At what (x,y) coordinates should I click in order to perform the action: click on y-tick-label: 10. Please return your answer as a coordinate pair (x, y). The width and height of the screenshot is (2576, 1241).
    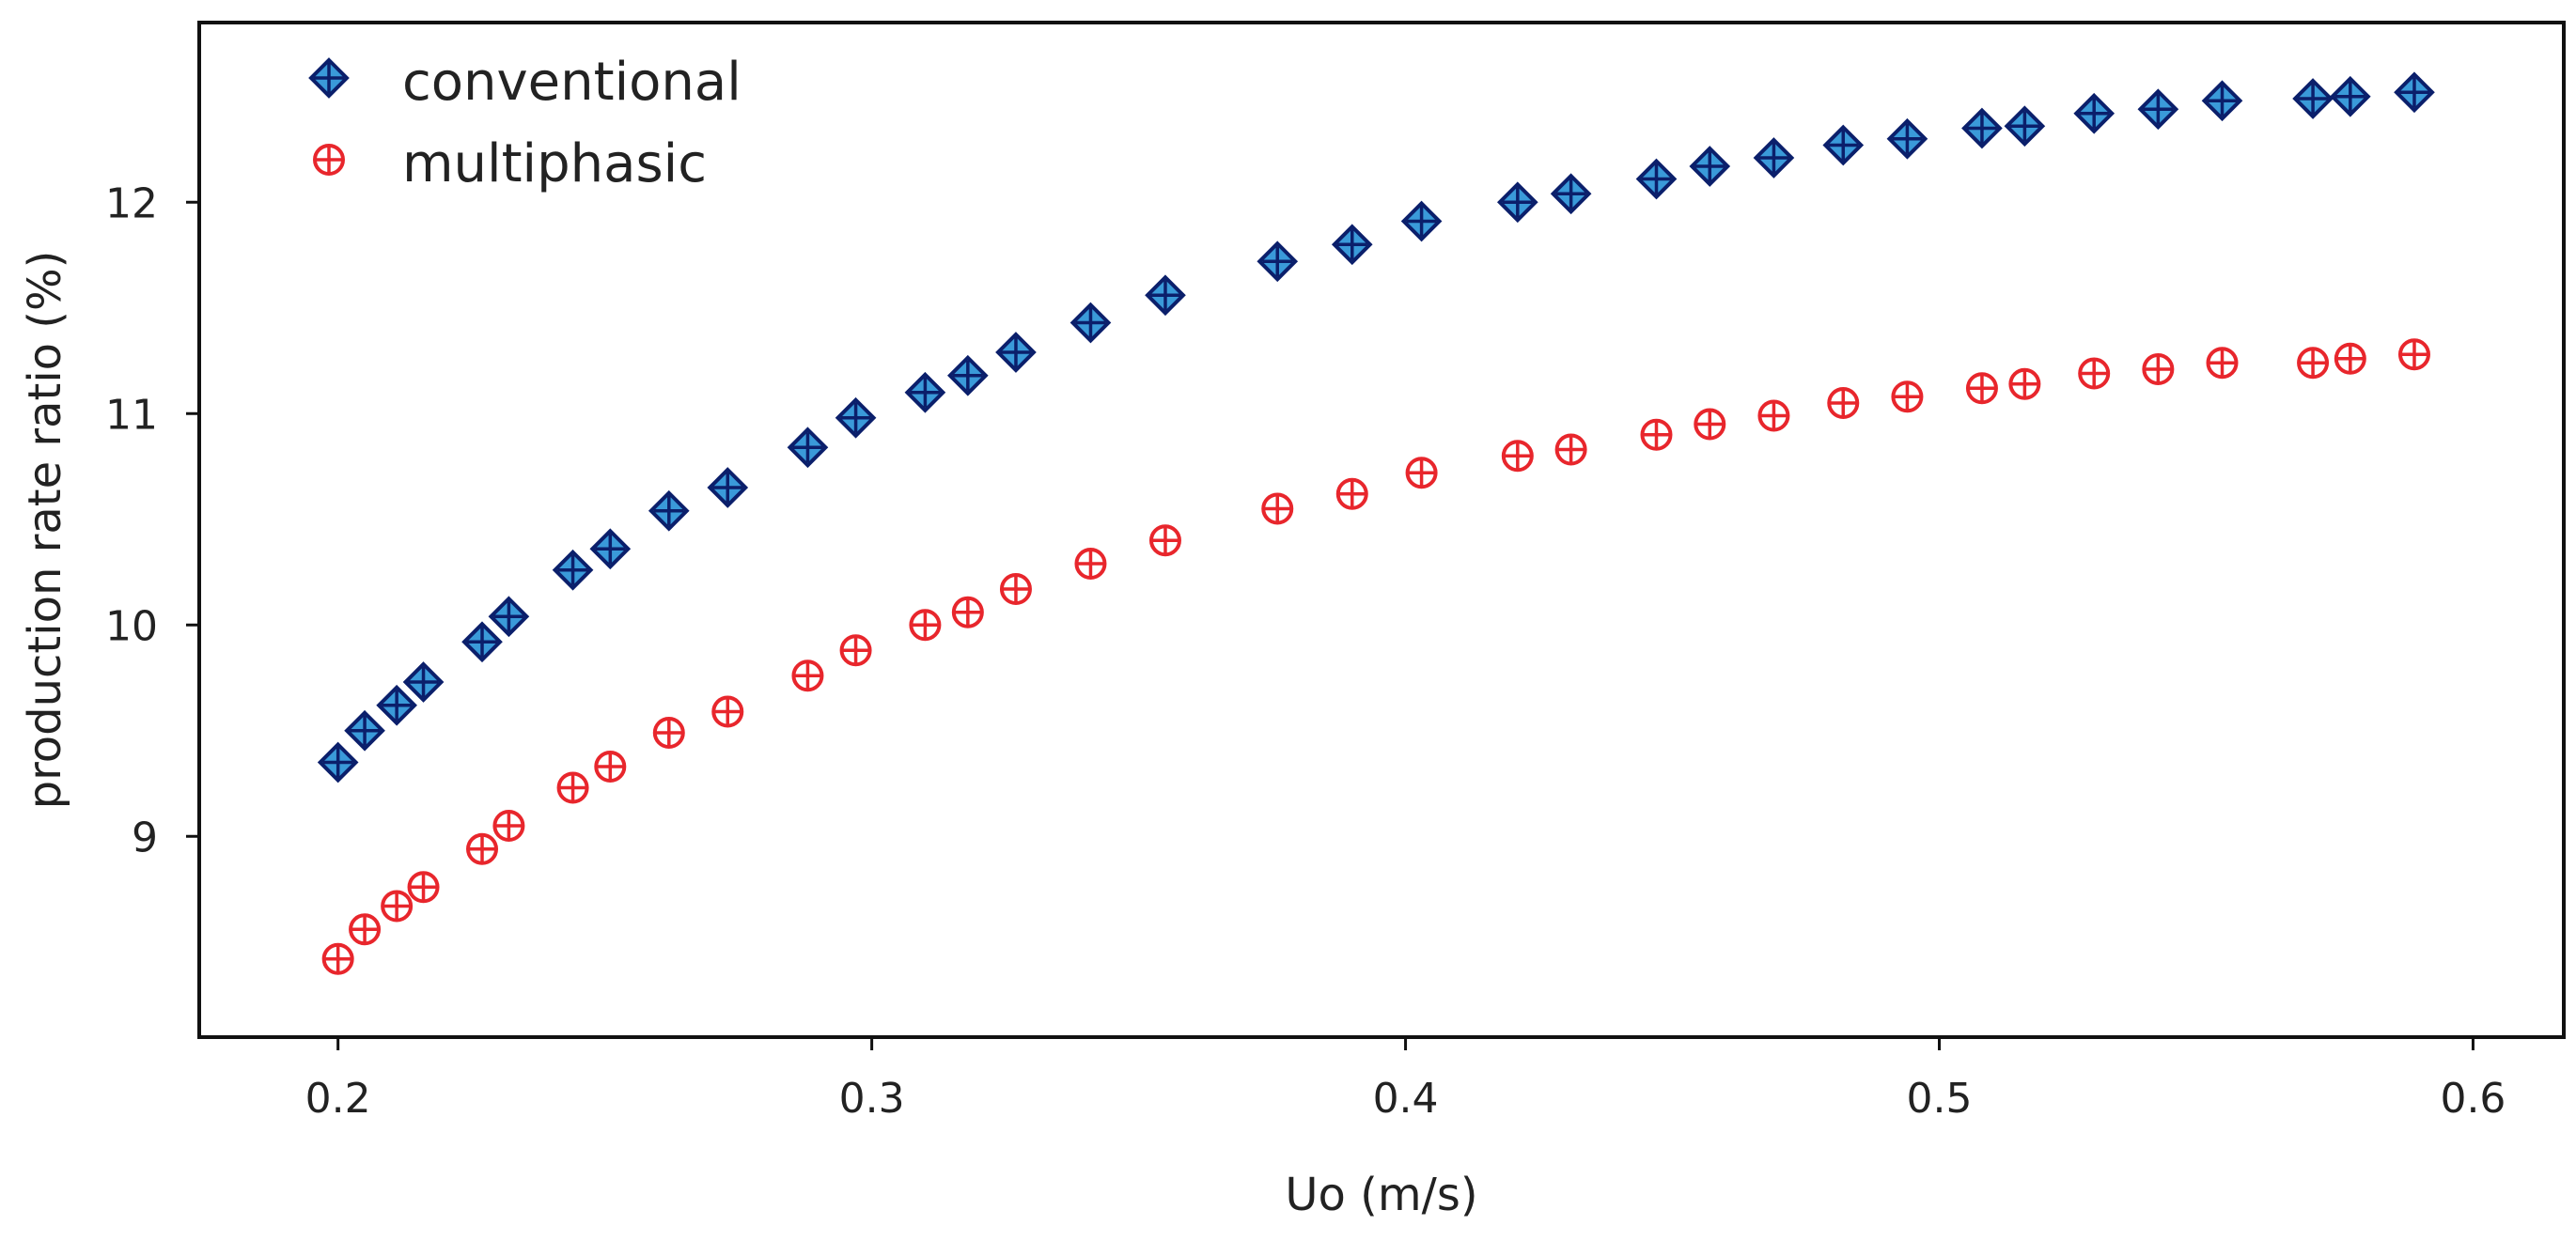
    Looking at the image, I should click on (131, 626).